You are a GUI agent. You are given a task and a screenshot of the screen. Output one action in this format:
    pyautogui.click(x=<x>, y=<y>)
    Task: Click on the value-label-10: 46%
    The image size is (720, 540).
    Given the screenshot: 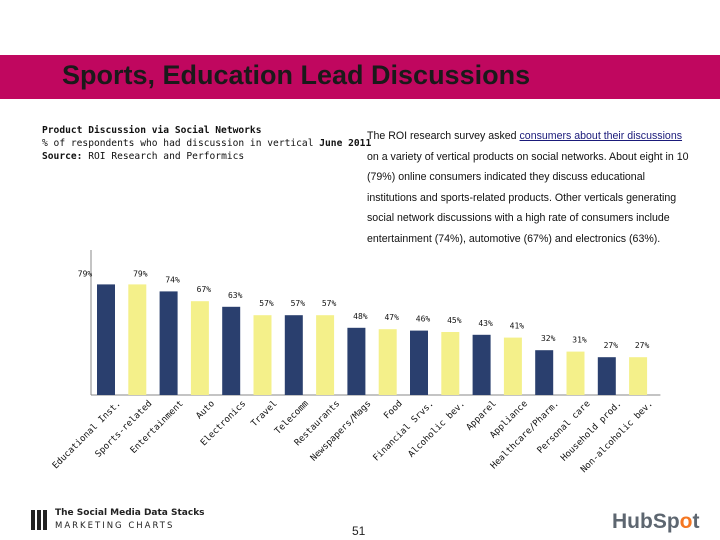 What is the action you would take?
    pyautogui.click(x=423, y=319)
    